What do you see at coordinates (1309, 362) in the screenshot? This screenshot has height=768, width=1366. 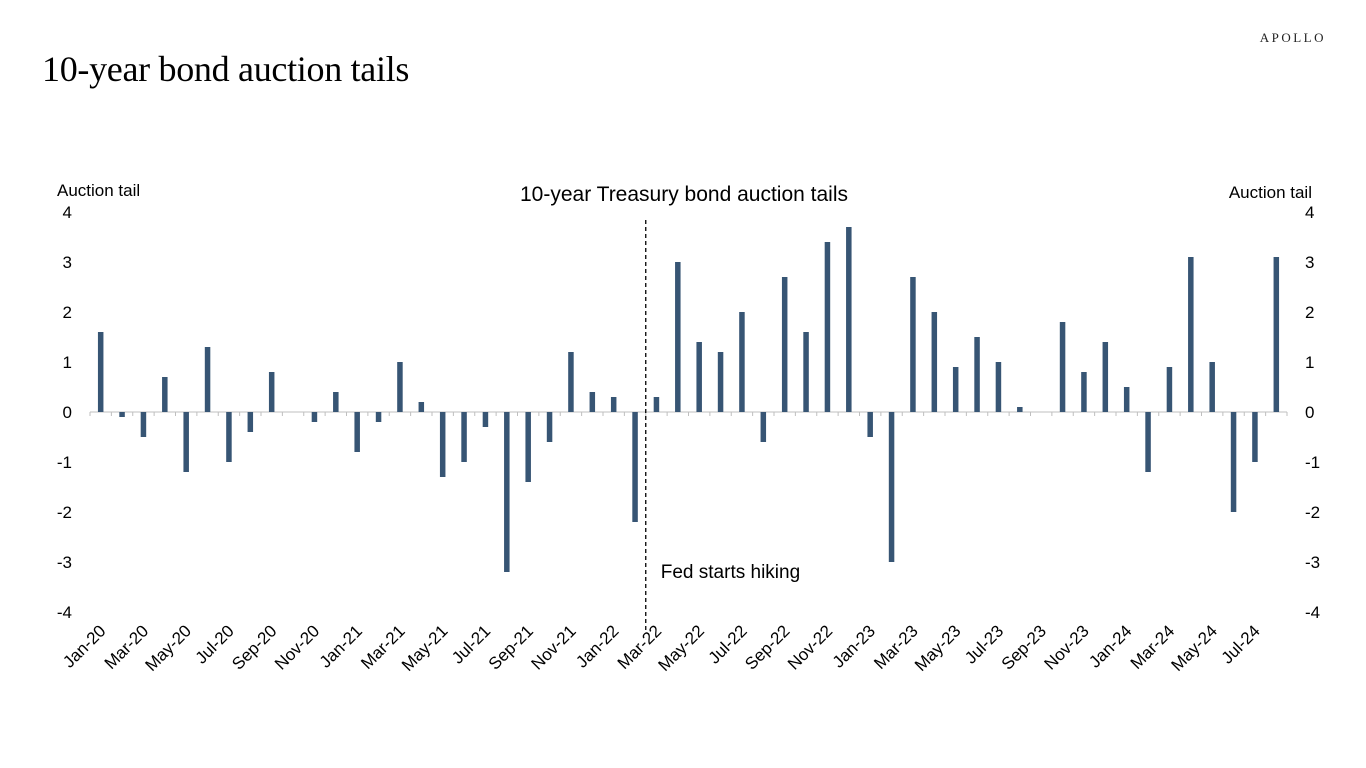 I see `y-tick-label-right: 1` at bounding box center [1309, 362].